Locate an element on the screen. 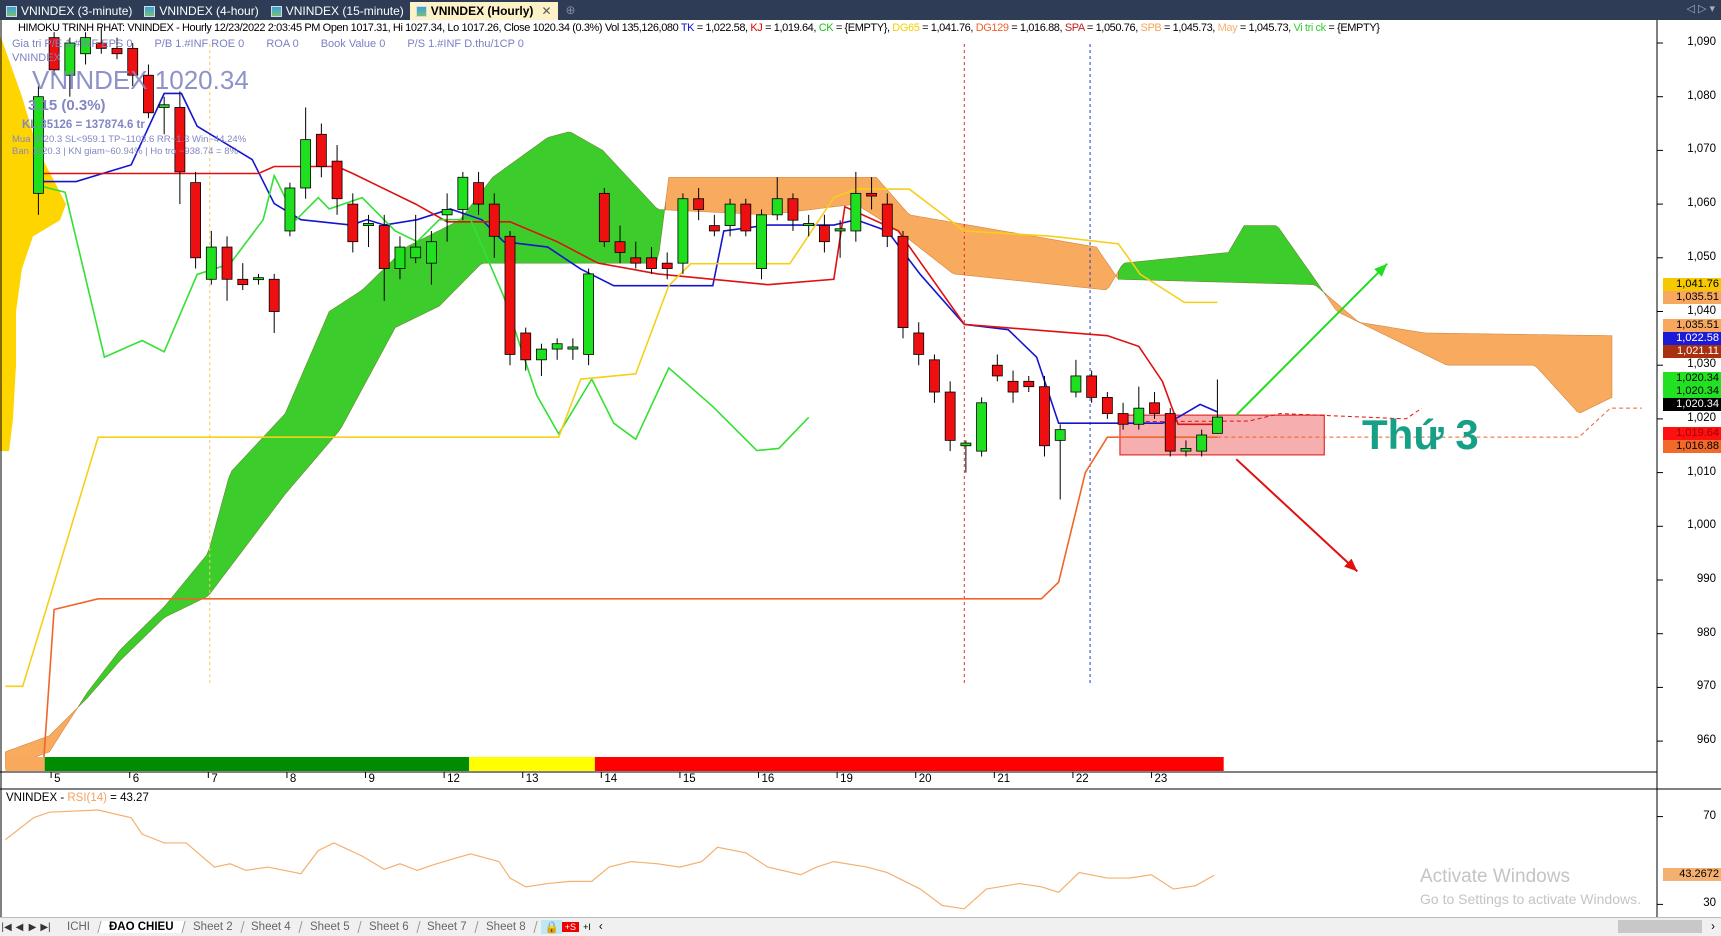  info-segment: = 1,045.73, is located at coordinates (1189, 28).